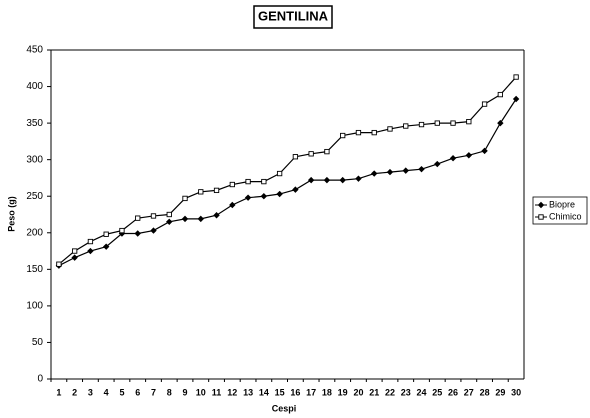 The height and width of the screenshot is (418, 590). I want to click on x-tick-label: 7, so click(153, 392).